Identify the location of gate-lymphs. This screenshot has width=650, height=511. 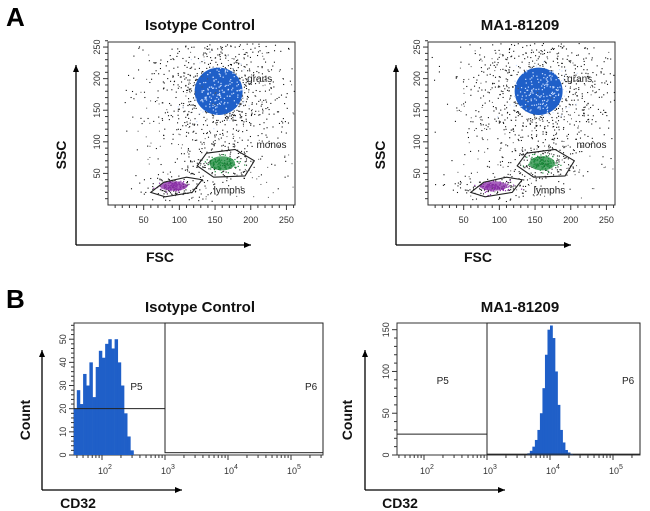
(496, 187).